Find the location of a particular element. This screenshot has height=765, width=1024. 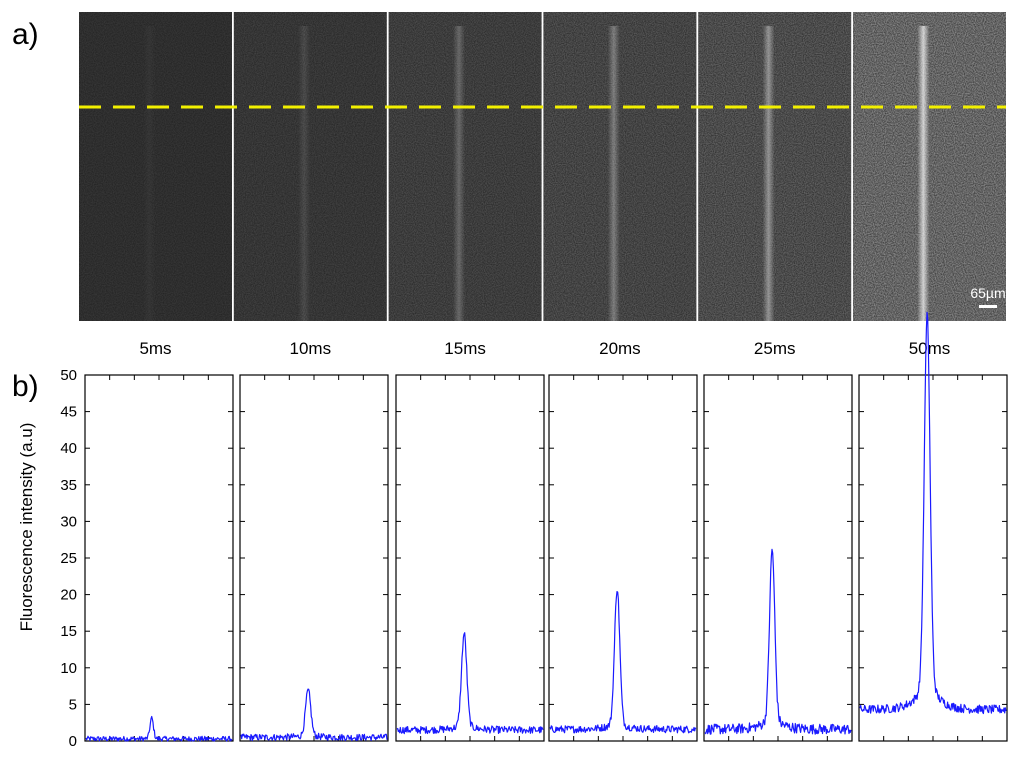

scale-bar-label: 65µm is located at coordinates (987, 293).